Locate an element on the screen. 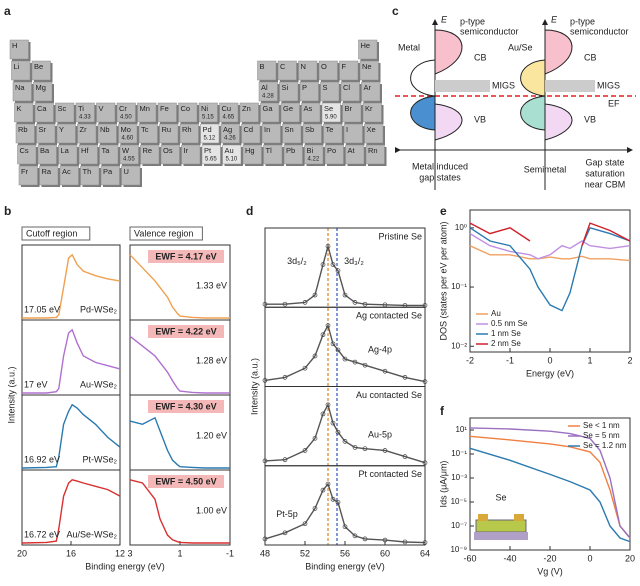 The width and height of the screenshot is (640, 586). inset-device is located at coordinates (501, 526).